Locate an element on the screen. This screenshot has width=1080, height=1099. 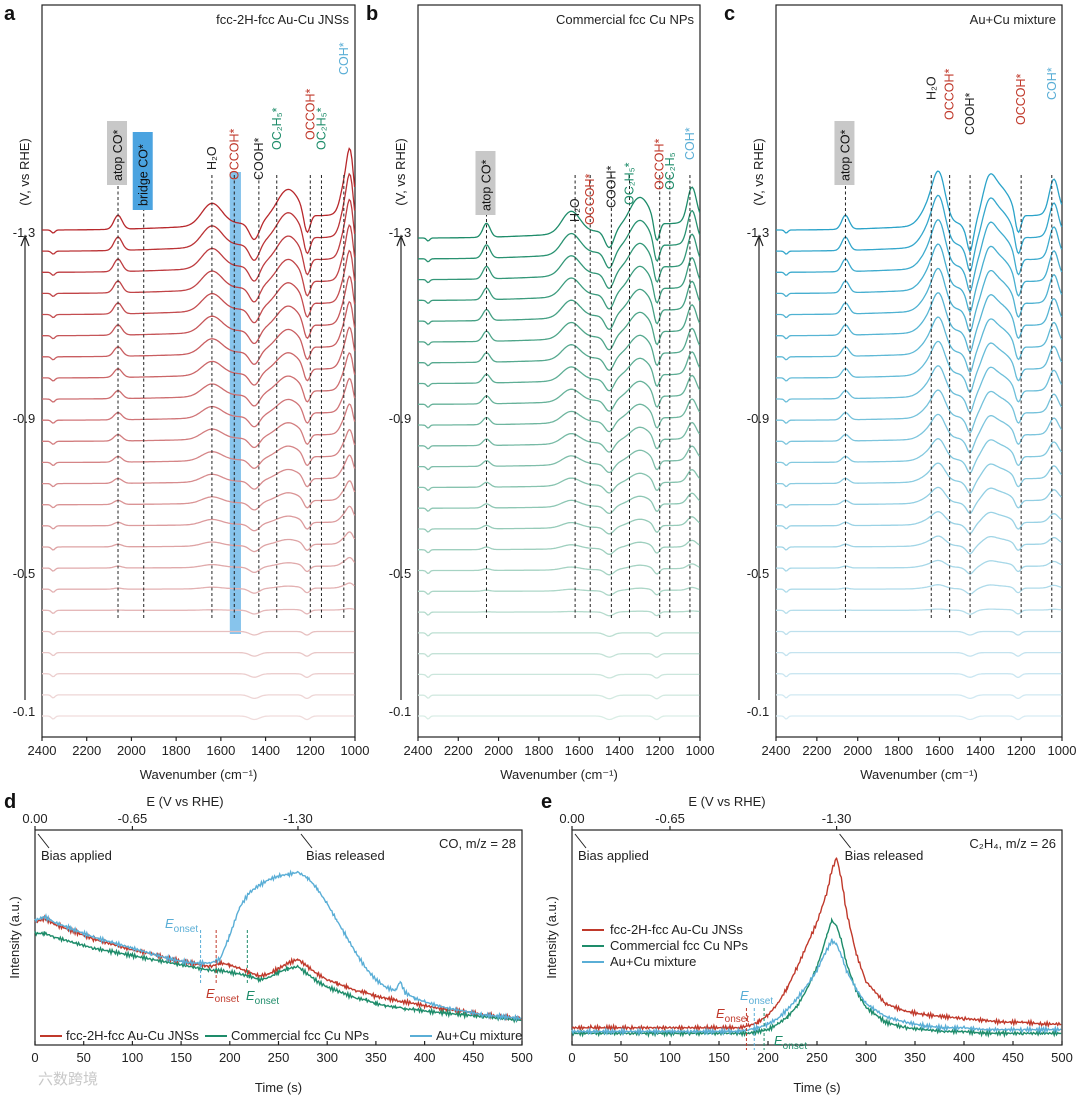
panel-c-peak-label-6: COH* is located at coordinates (1052, 83).